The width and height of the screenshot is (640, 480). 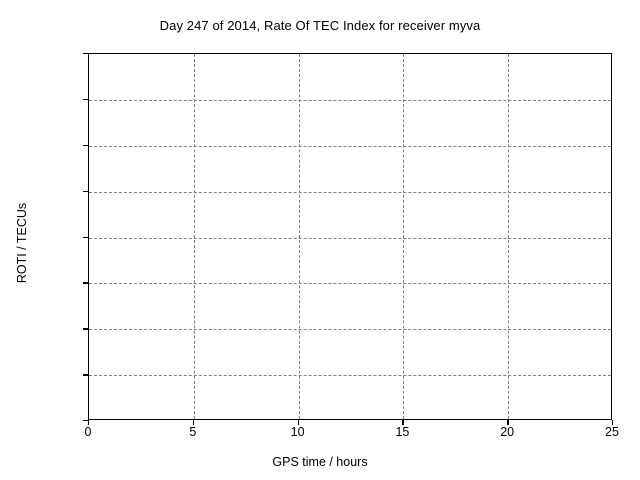 What do you see at coordinates (402, 432) in the screenshot?
I see `x-tick-label: 15` at bounding box center [402, 432].